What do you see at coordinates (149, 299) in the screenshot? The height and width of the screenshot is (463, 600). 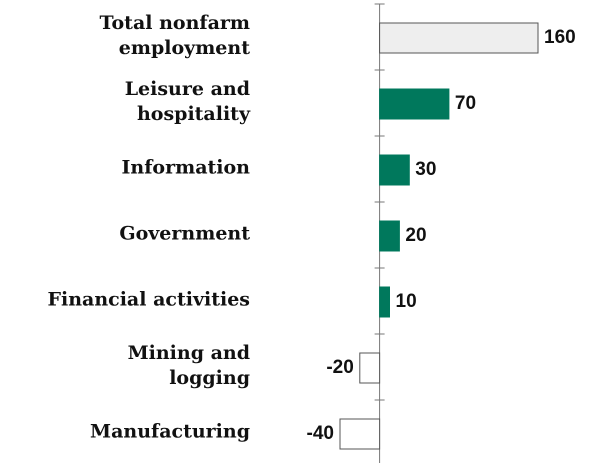 I see `category-label: Financial activities` at bounding box center [149, 299].